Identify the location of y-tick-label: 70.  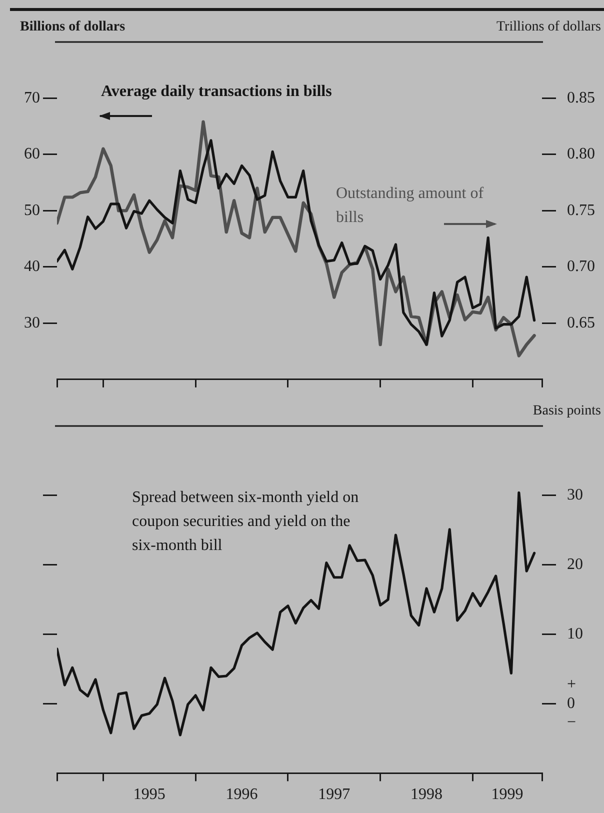
(32, 97).